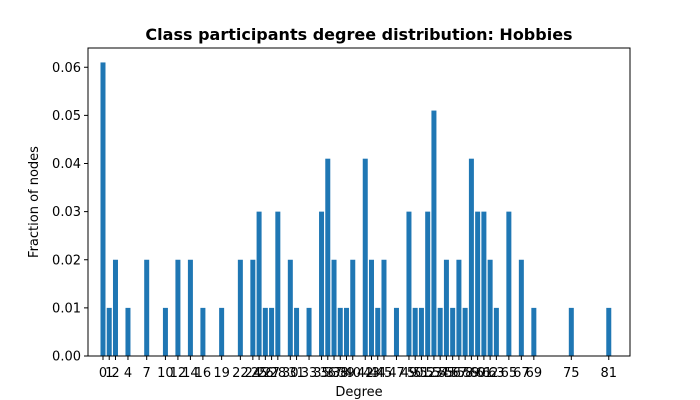  I want to click on x-tick-label: 22, so click(240, 373).